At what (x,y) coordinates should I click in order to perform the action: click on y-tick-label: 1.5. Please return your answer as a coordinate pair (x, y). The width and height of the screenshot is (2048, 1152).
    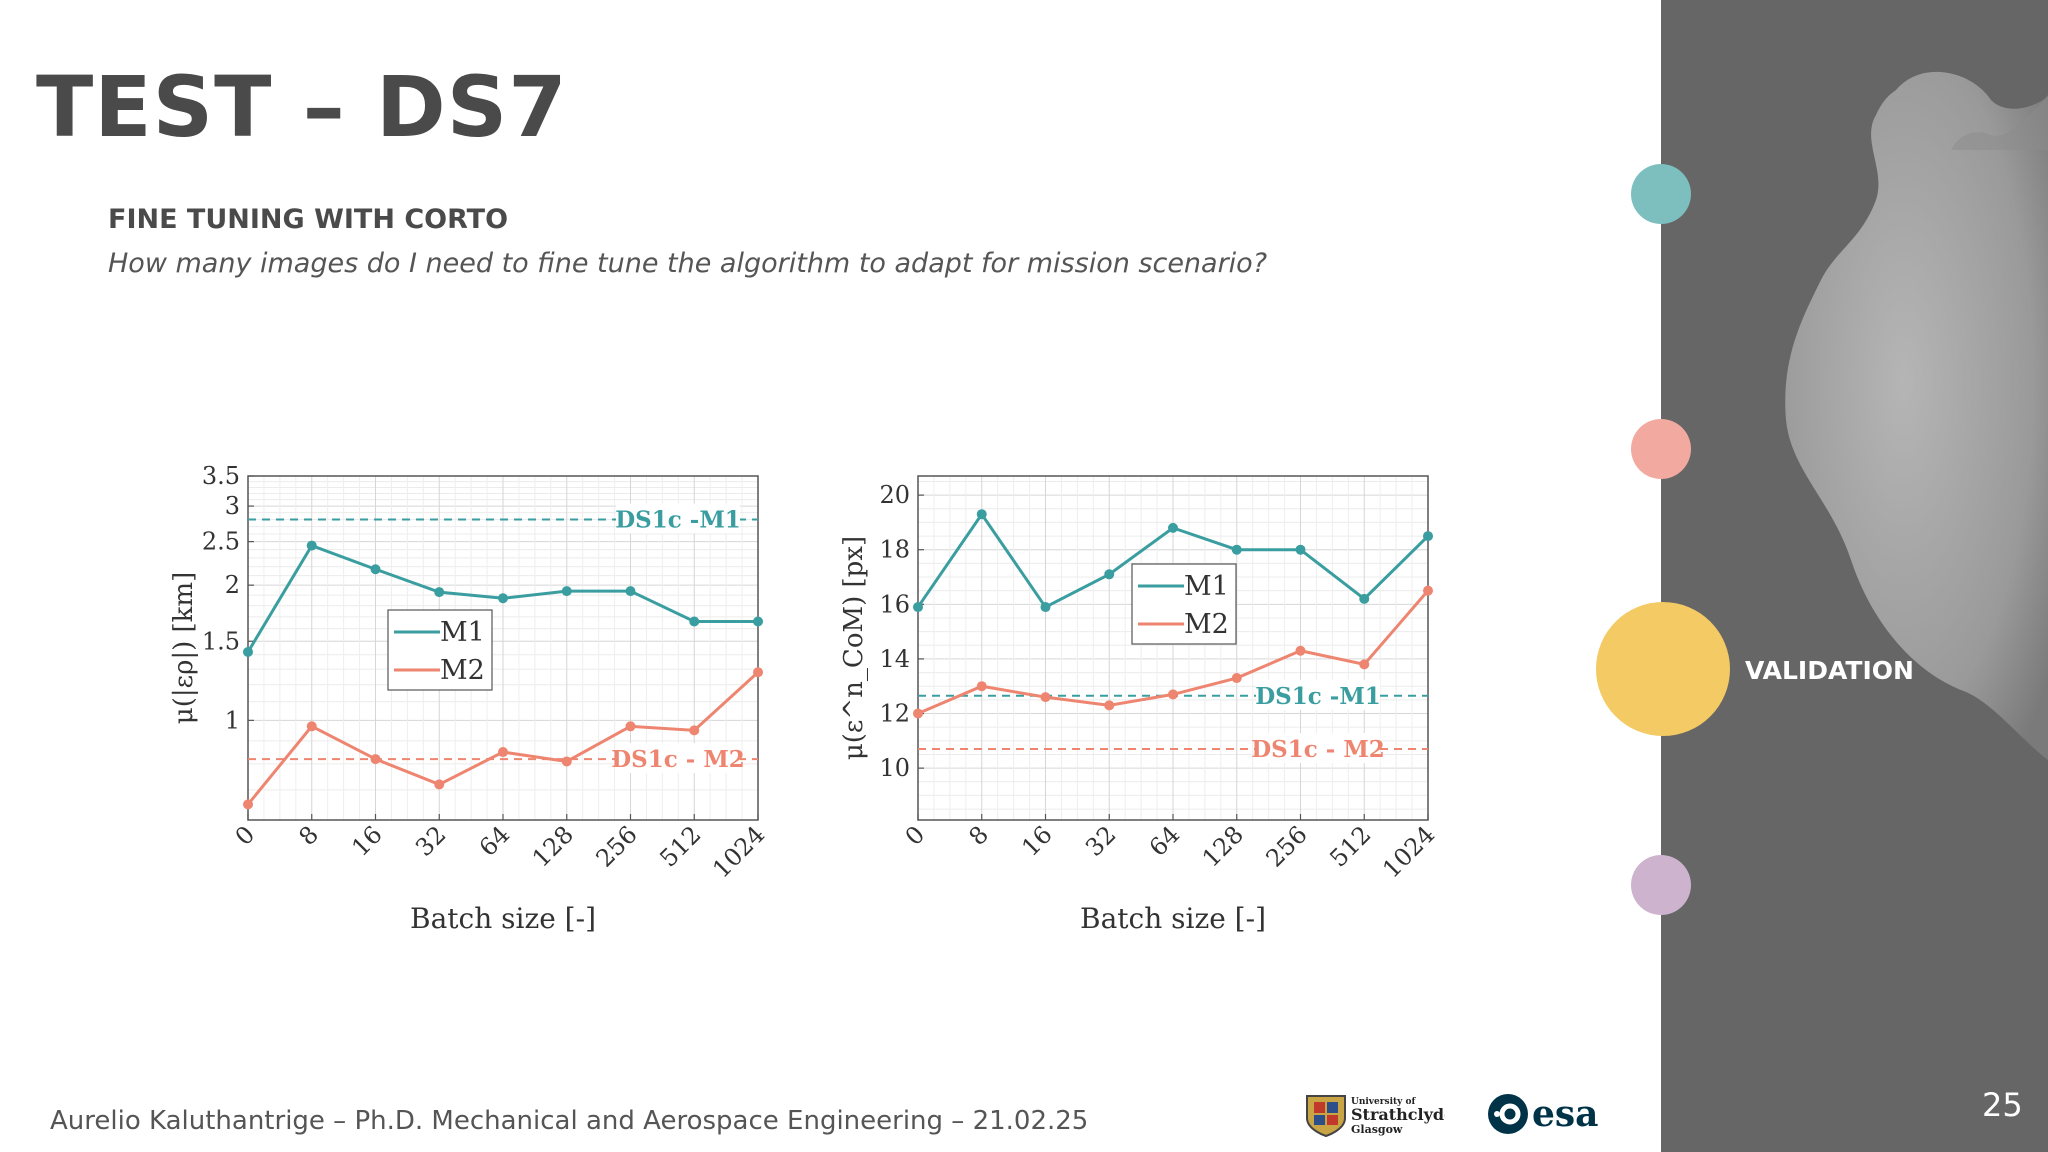
    Looking at the image, I should click on (221, 641).